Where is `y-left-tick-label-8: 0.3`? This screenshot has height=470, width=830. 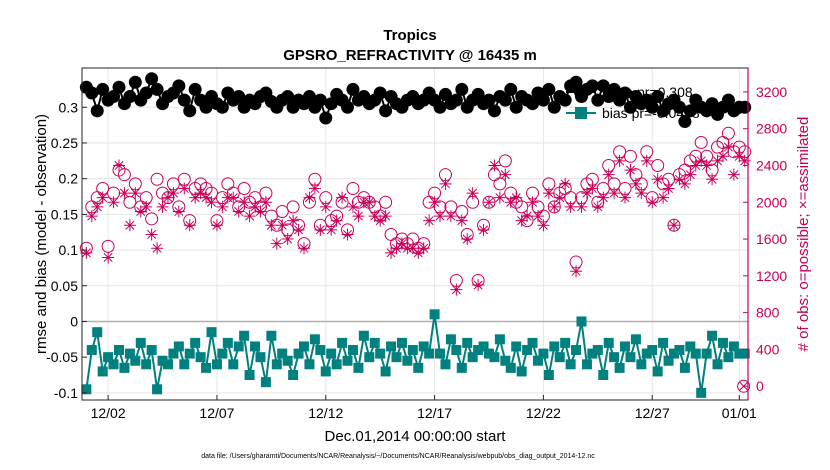 y-left-tick-label-8: 0.3 is located at coordinates (69, 107).